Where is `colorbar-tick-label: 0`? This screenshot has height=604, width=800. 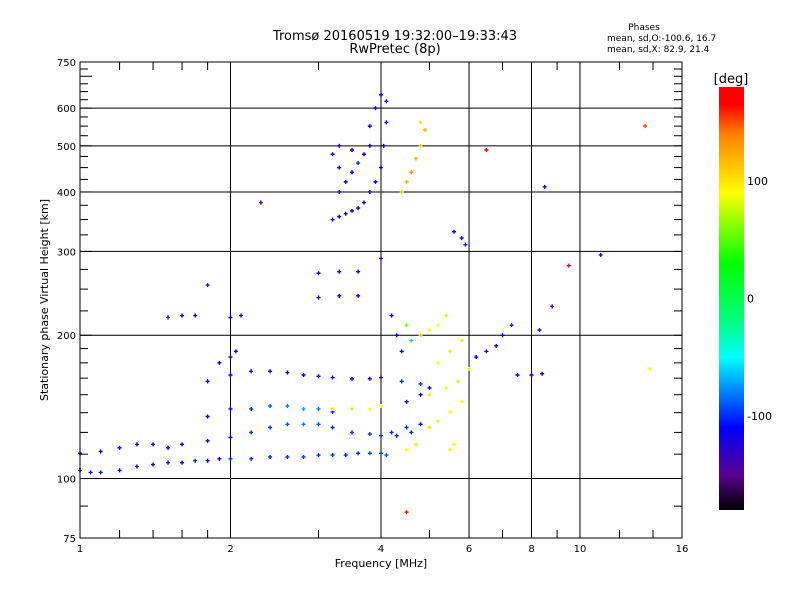
colorbar-tick-label: 0 is located at coordinates (750, 299).